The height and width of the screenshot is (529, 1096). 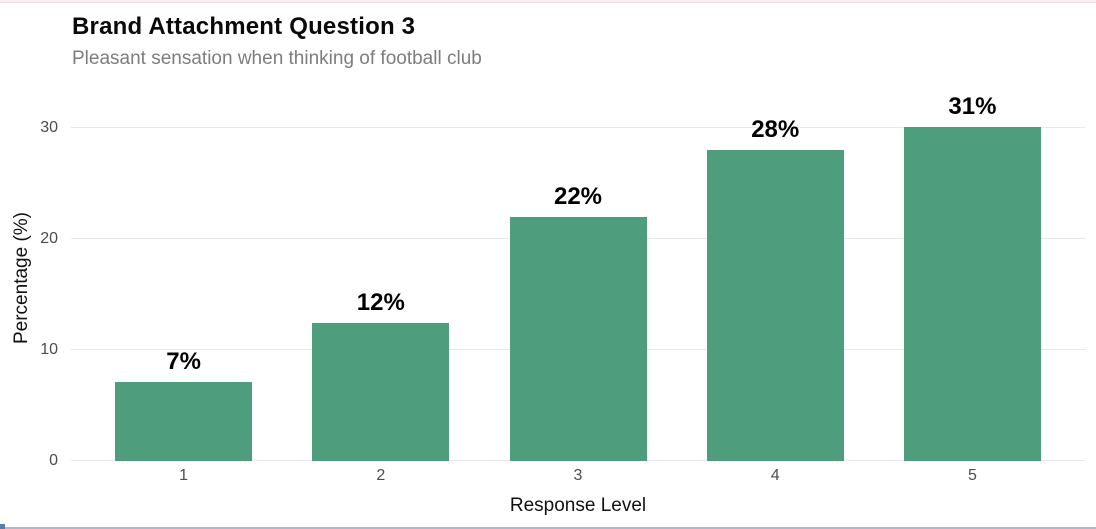 What do you see at coordinates (380, 278) in the screenshot?
I see `bar-slot-2: 12%` at bounding box center [380, 278].